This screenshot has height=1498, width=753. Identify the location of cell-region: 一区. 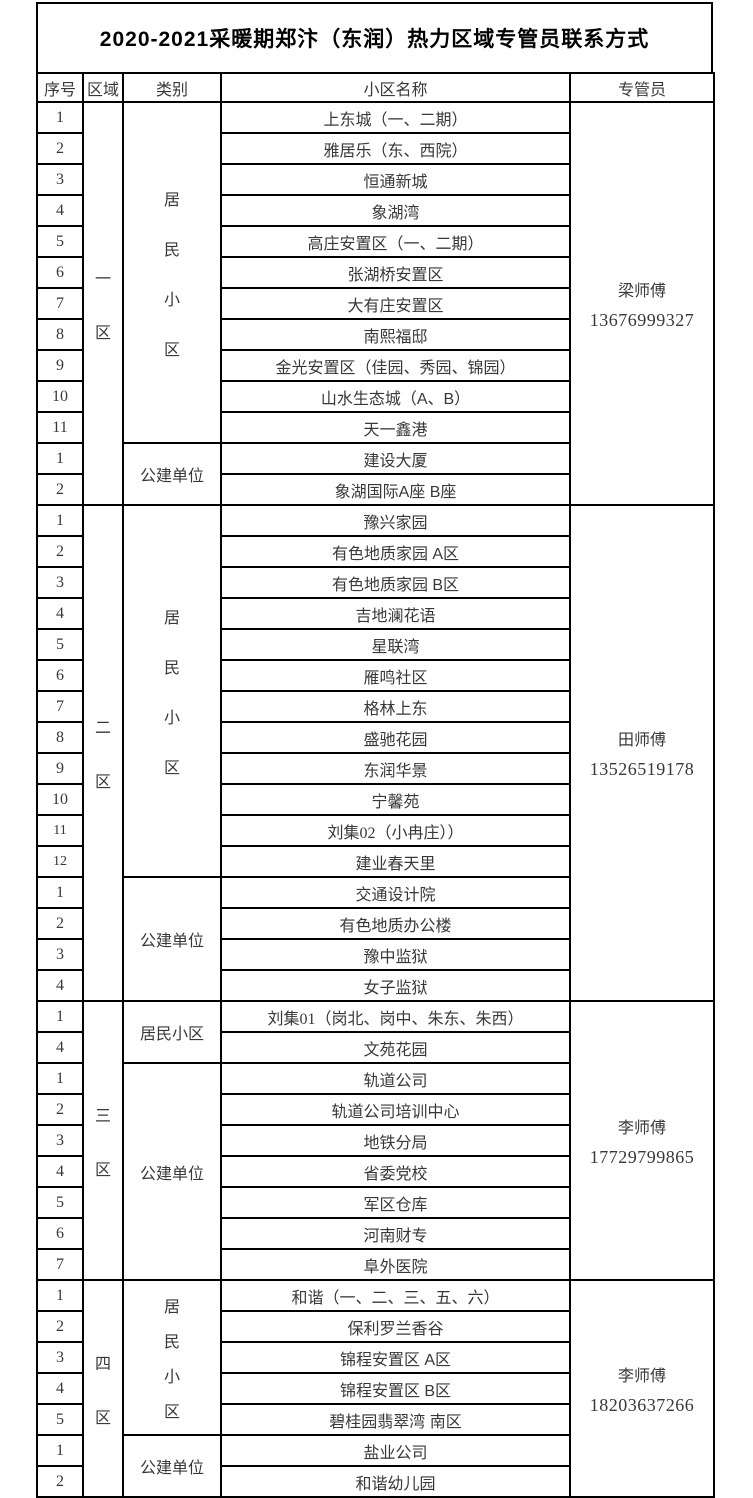
(103, 303).